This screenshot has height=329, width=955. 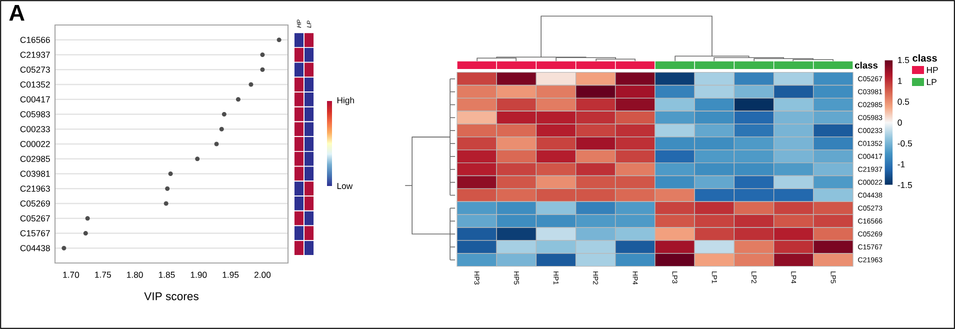 I want to click on category-label: LP, so click(x=931, y=82).